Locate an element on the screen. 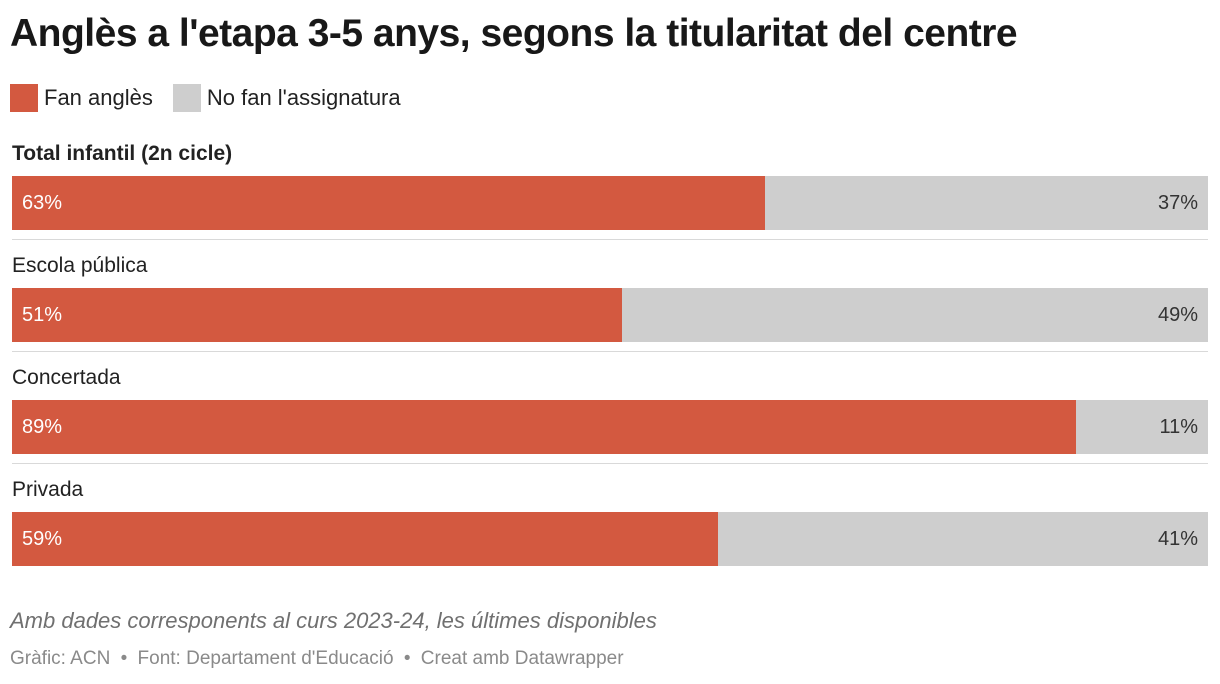  bar-segment-fan-angles: 63% is located at coordinates (389, 203).